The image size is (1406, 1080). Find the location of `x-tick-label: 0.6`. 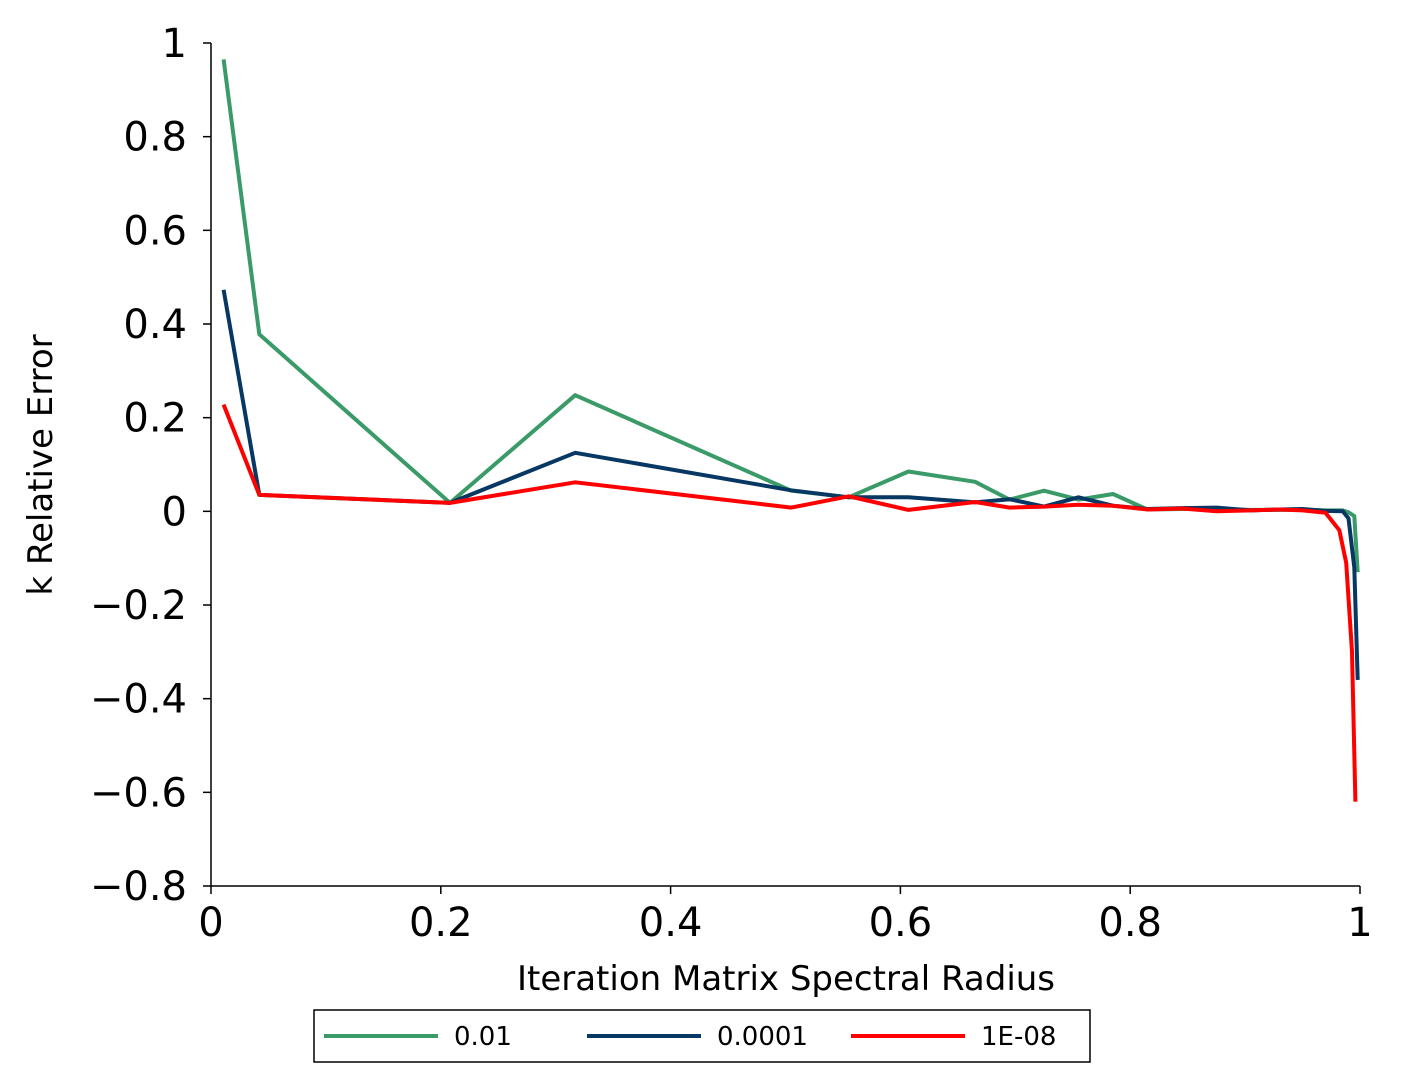

x-tick-label: 0.6 is located at coordinates (901, 923).